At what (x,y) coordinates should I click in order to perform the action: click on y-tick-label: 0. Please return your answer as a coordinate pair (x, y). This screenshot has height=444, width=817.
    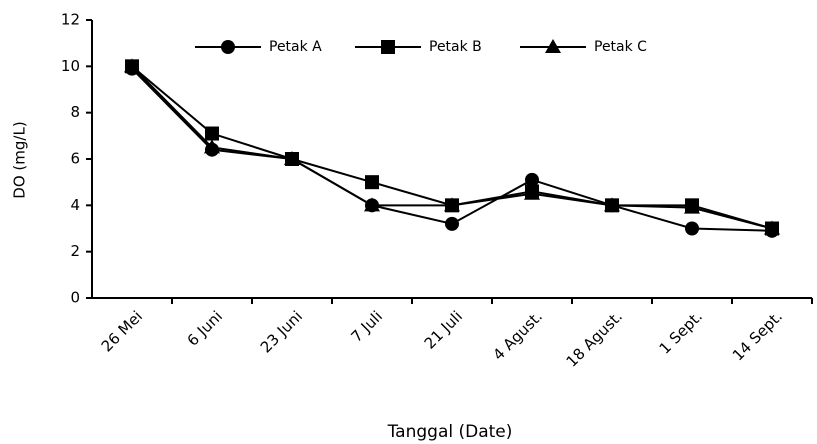
    Looking at the image, I should click on (75, 298).